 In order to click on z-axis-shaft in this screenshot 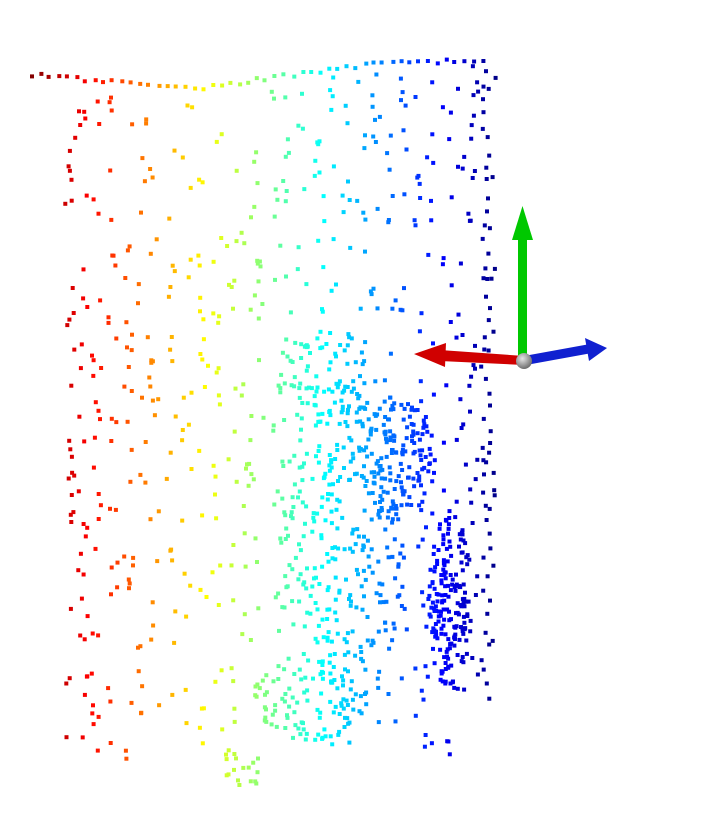, I will do `click(558, 354)`.